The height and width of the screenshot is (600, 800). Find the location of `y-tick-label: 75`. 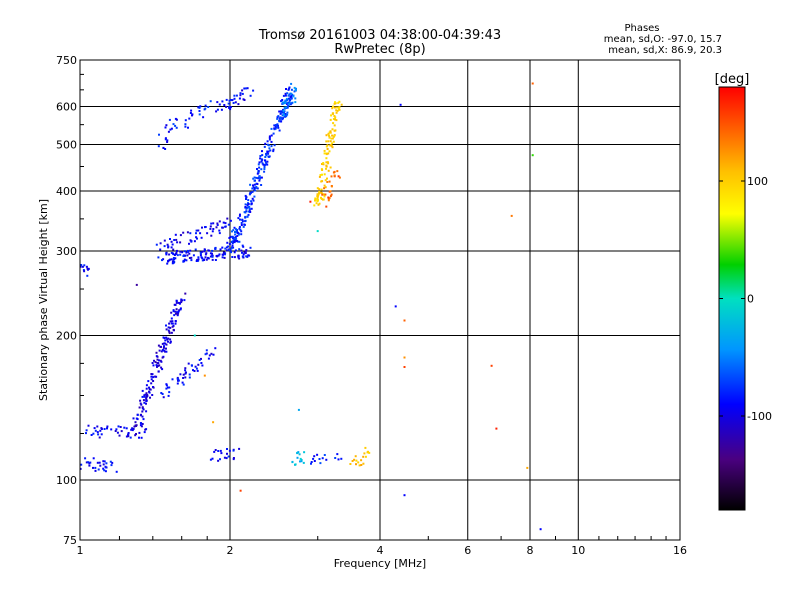

y-tick-label: 75 is located at coordinates (70, 540).